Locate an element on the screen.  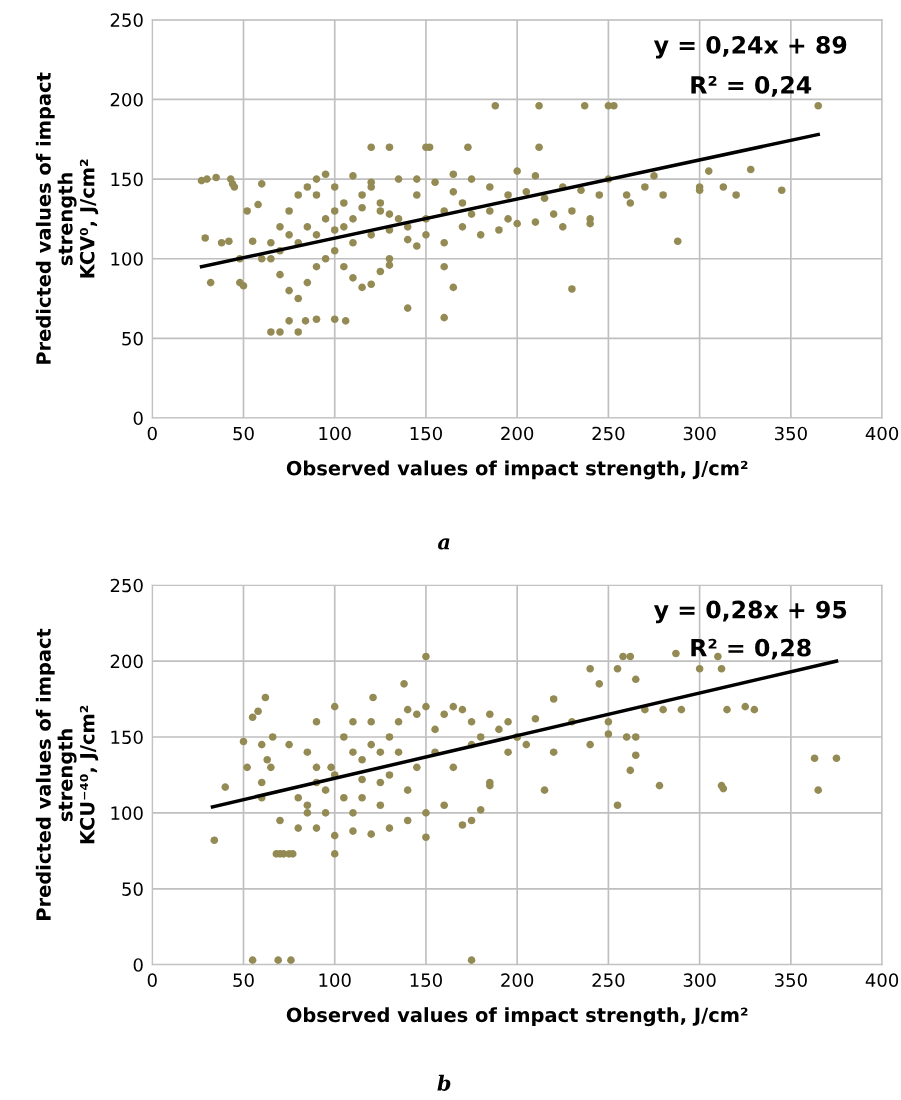
annotation: R² = 0,24 is located at coordinates (751, 86).